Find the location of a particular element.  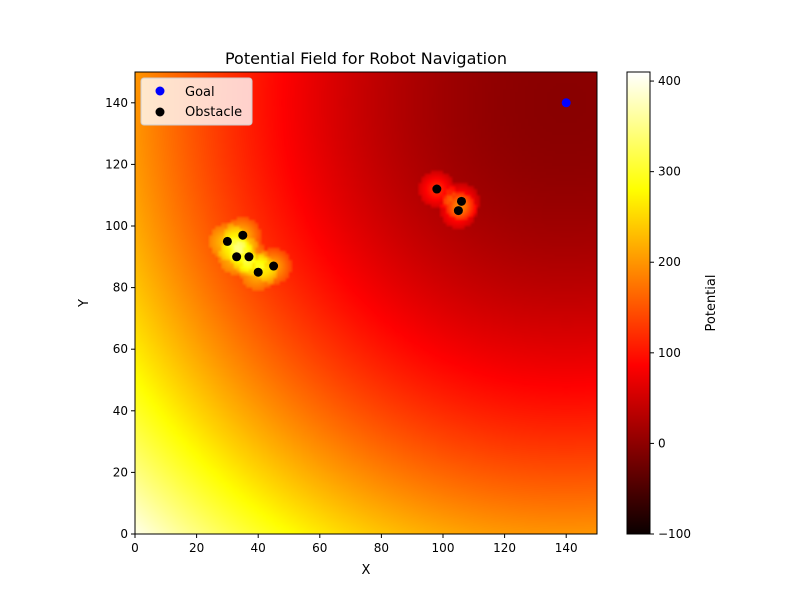

x-tick-label: 120 is located at coordinates (504, 548).